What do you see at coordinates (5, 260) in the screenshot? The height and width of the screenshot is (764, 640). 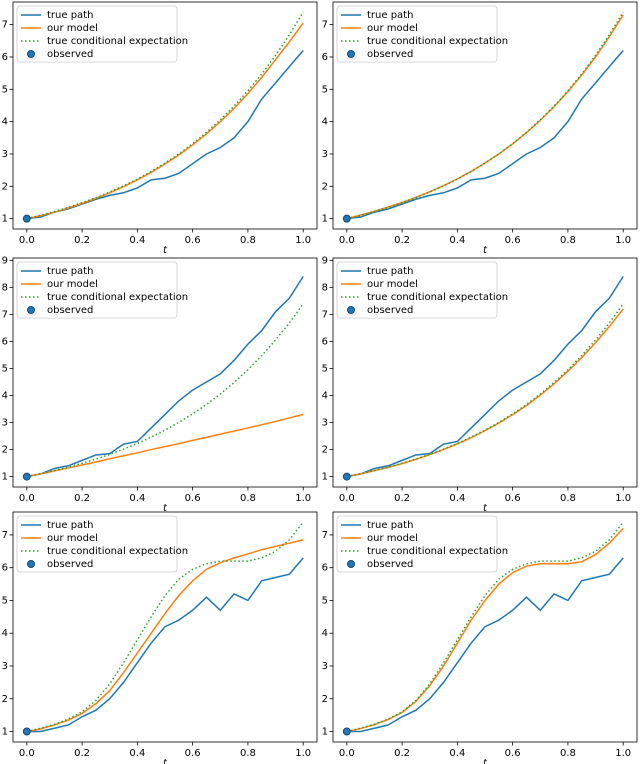 I see `y-tick-label: 9` at bounding box center [5, 260].